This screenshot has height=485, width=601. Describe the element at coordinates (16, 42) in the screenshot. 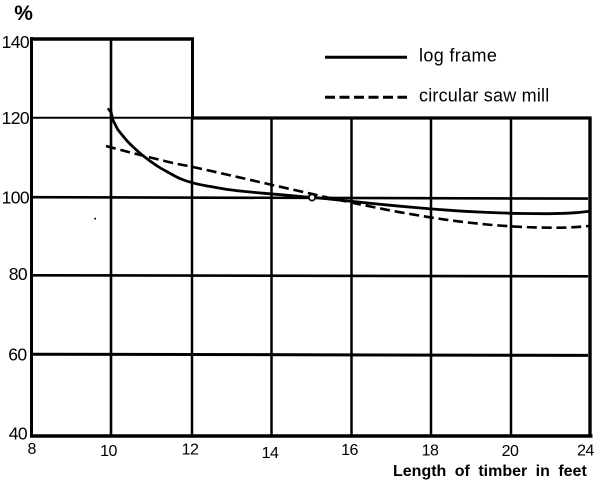

I see `svg-text: 140` at that location.